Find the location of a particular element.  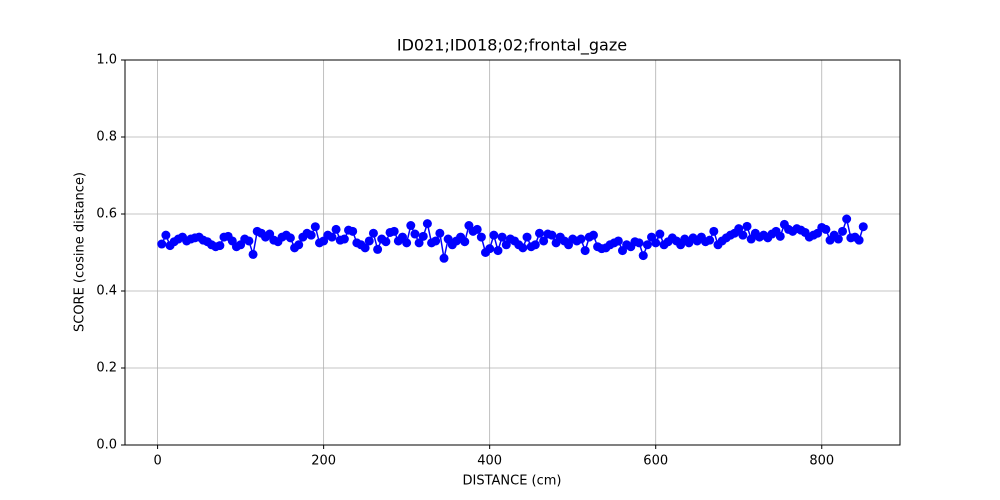

y-tick-label: 0.2 is located at coordinates (106, 368).